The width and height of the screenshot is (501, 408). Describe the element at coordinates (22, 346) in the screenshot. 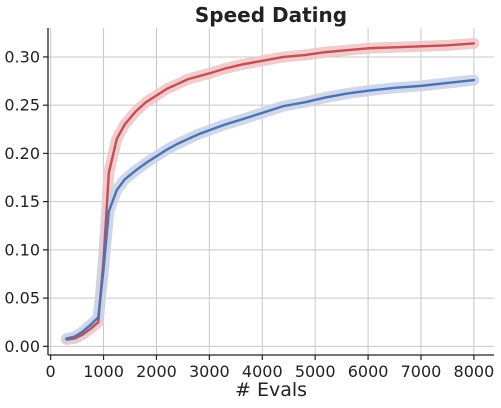

I see `y-tick-label: 0.00` at that location.